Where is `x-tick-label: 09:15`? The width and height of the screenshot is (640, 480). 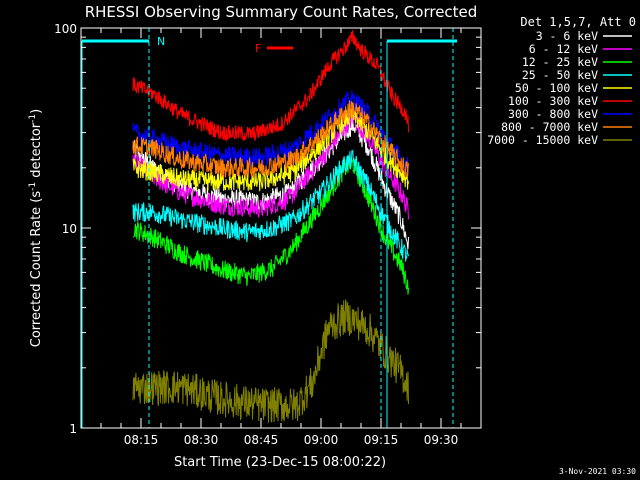 x-tick-label: 09:15 is located at coordinates (381, 440).